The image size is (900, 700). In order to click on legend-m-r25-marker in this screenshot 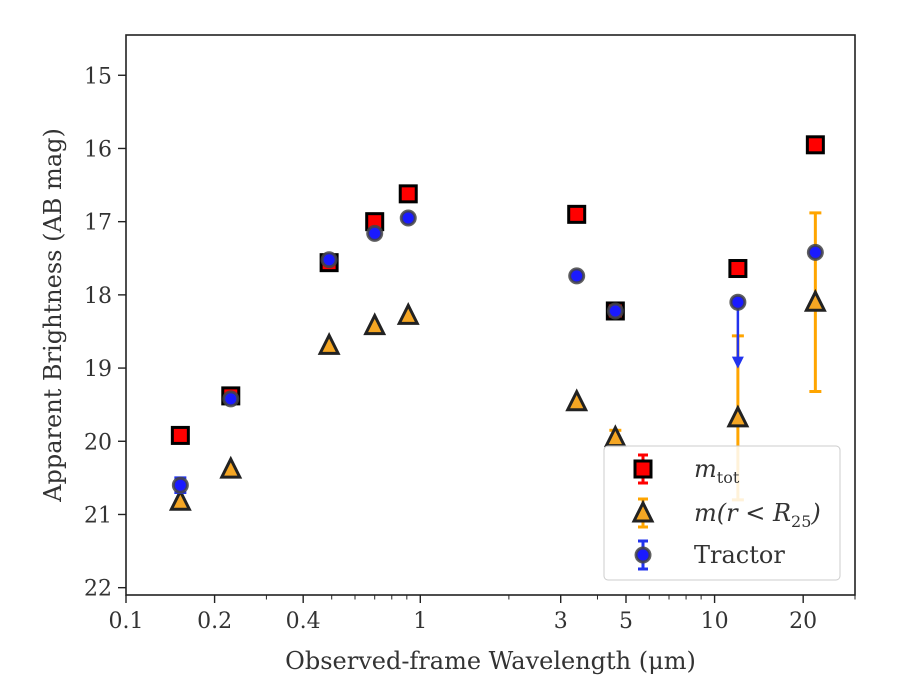, I will do `click(643, 511)`.